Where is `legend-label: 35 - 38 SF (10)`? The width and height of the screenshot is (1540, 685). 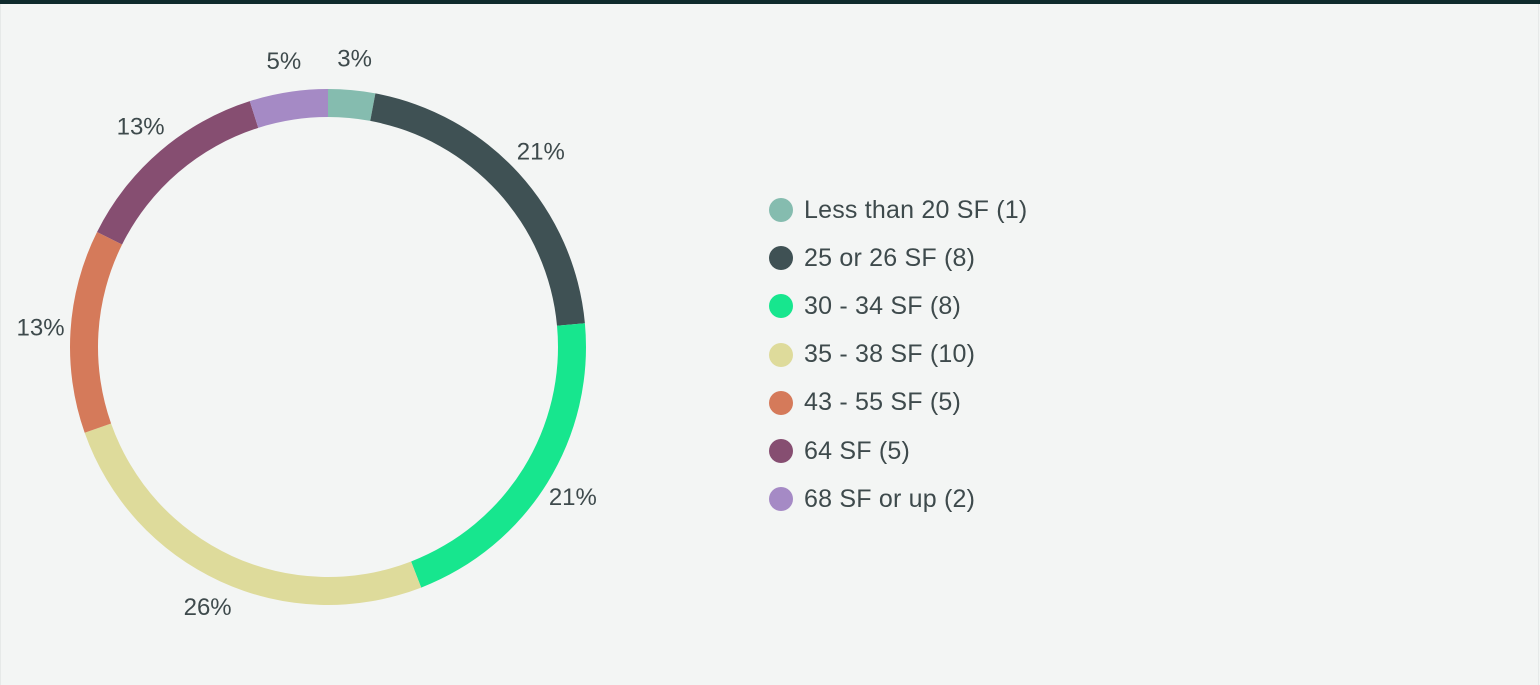
legend-label: 35 - 38 SF (10) is located at coordinates (890, 354).